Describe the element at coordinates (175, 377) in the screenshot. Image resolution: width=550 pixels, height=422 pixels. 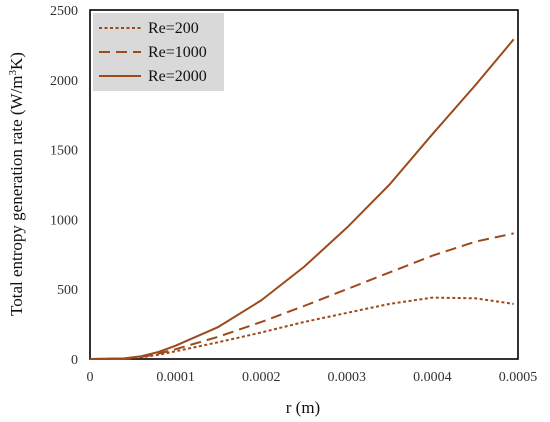
I see `x-tick-label: 0.0001` at that location.